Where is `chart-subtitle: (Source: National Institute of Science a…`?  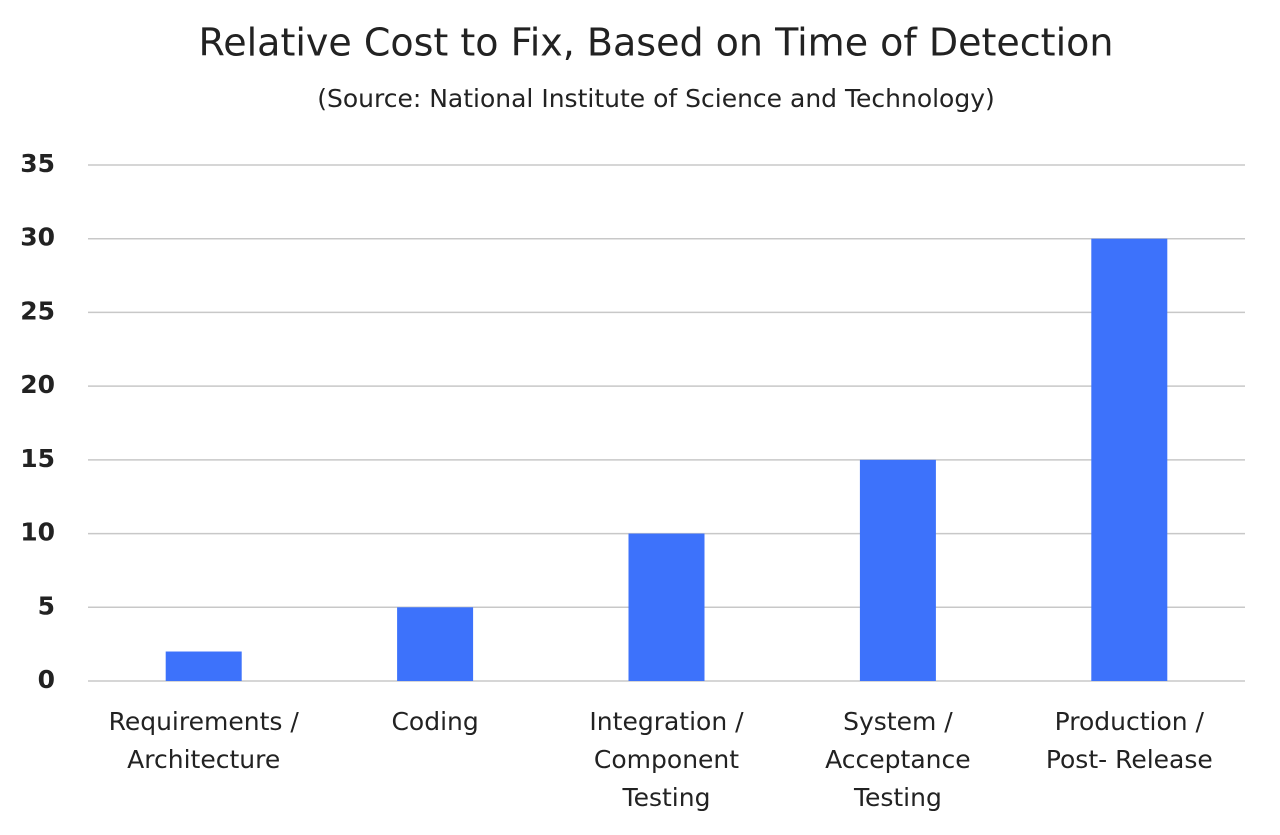
chart-subtitle: (Source: National Institute of Science a… is located at coordinates (656, 98).